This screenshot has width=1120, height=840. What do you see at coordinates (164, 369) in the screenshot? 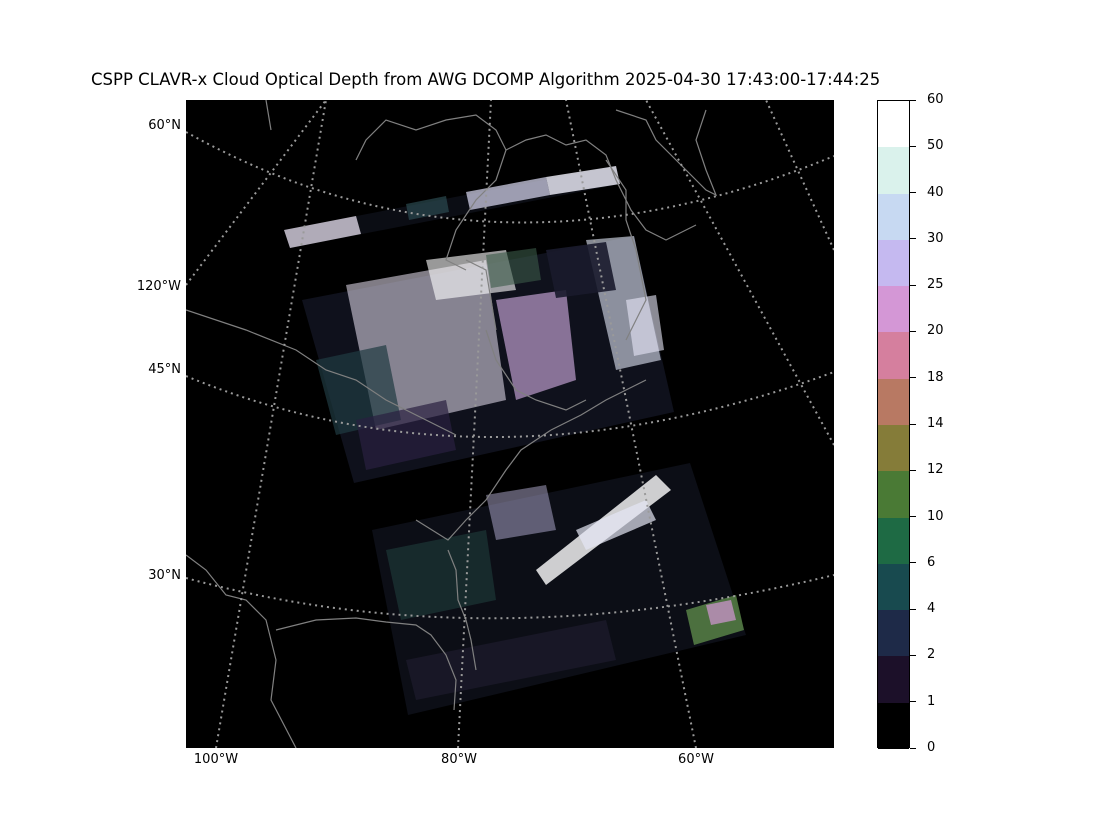
I see `lat-label-45n: 45°N` at bounding box center [164, 369].